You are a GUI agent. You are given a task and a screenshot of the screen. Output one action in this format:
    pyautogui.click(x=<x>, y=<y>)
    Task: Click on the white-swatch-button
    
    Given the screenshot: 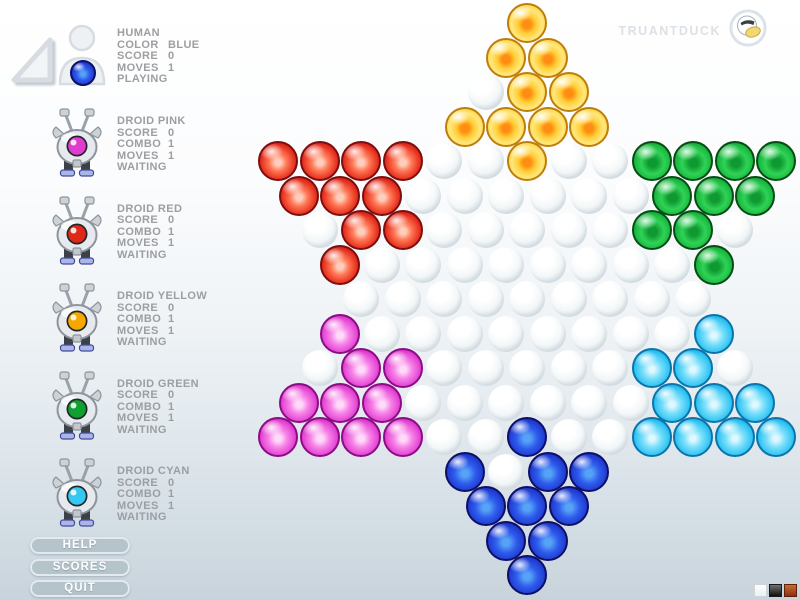 What is the action you would take?
    pyautogui.click(x=760, y=590)
    